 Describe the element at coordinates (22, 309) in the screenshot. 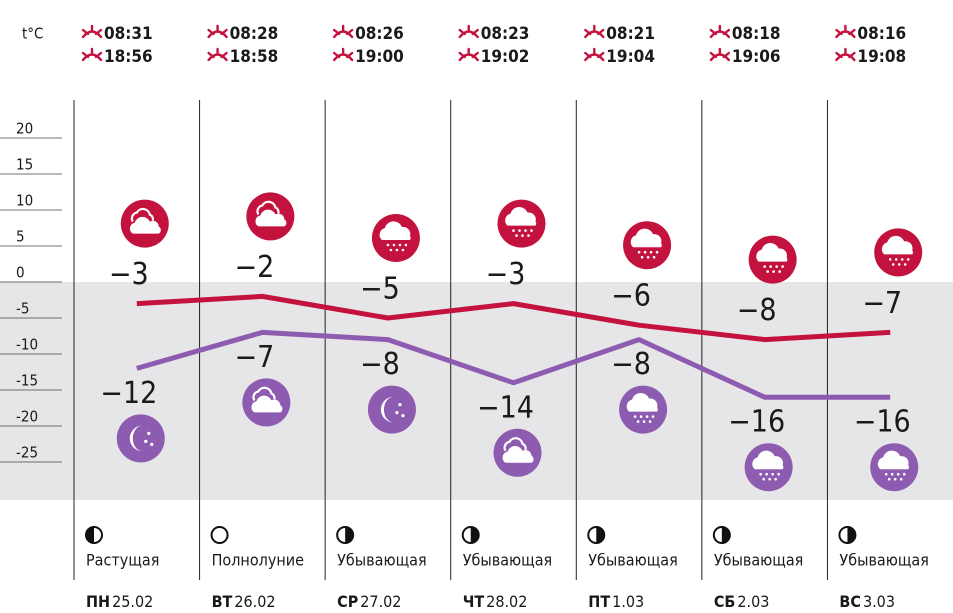

I see `y-tick-label: -5` at that location.